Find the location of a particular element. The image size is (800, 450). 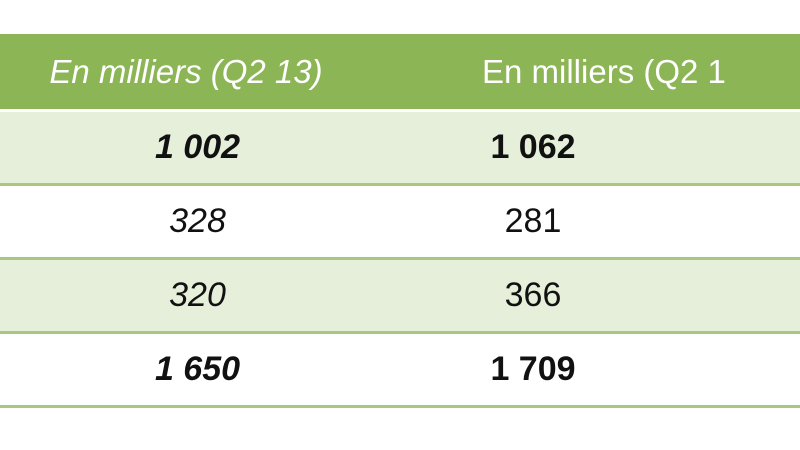

column-header-q2-14: En milliers (Q2 1 is located at coordinates (604, 71).